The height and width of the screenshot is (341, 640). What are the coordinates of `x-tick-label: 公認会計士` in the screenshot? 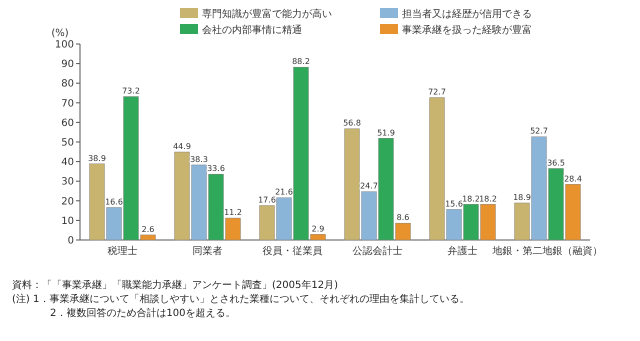 It's located at (377, 251).